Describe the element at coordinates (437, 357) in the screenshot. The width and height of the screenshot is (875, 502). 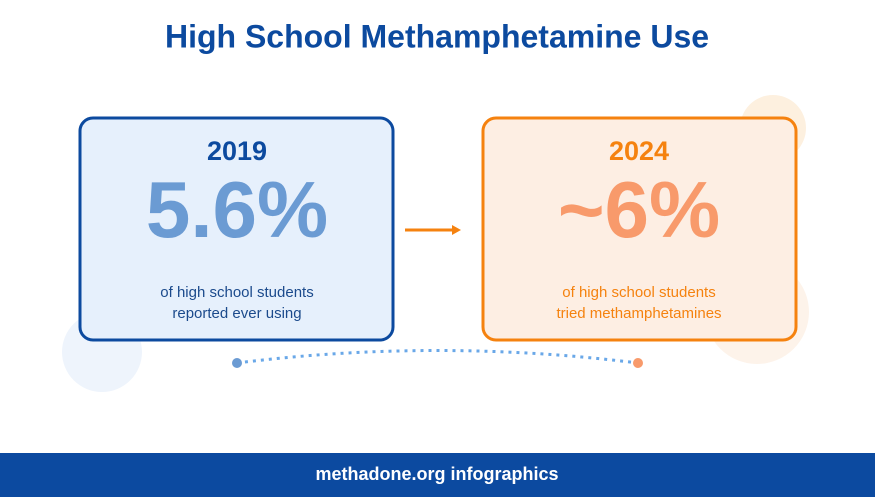
I see `connector` at that location.